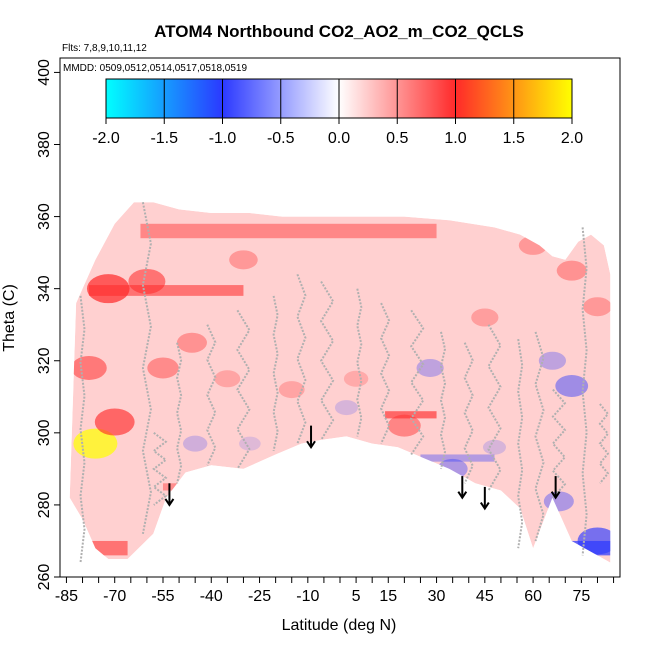 This screenshot has width=650, height=650. I want to click on y-tick-label: 400, so click(44, 72).